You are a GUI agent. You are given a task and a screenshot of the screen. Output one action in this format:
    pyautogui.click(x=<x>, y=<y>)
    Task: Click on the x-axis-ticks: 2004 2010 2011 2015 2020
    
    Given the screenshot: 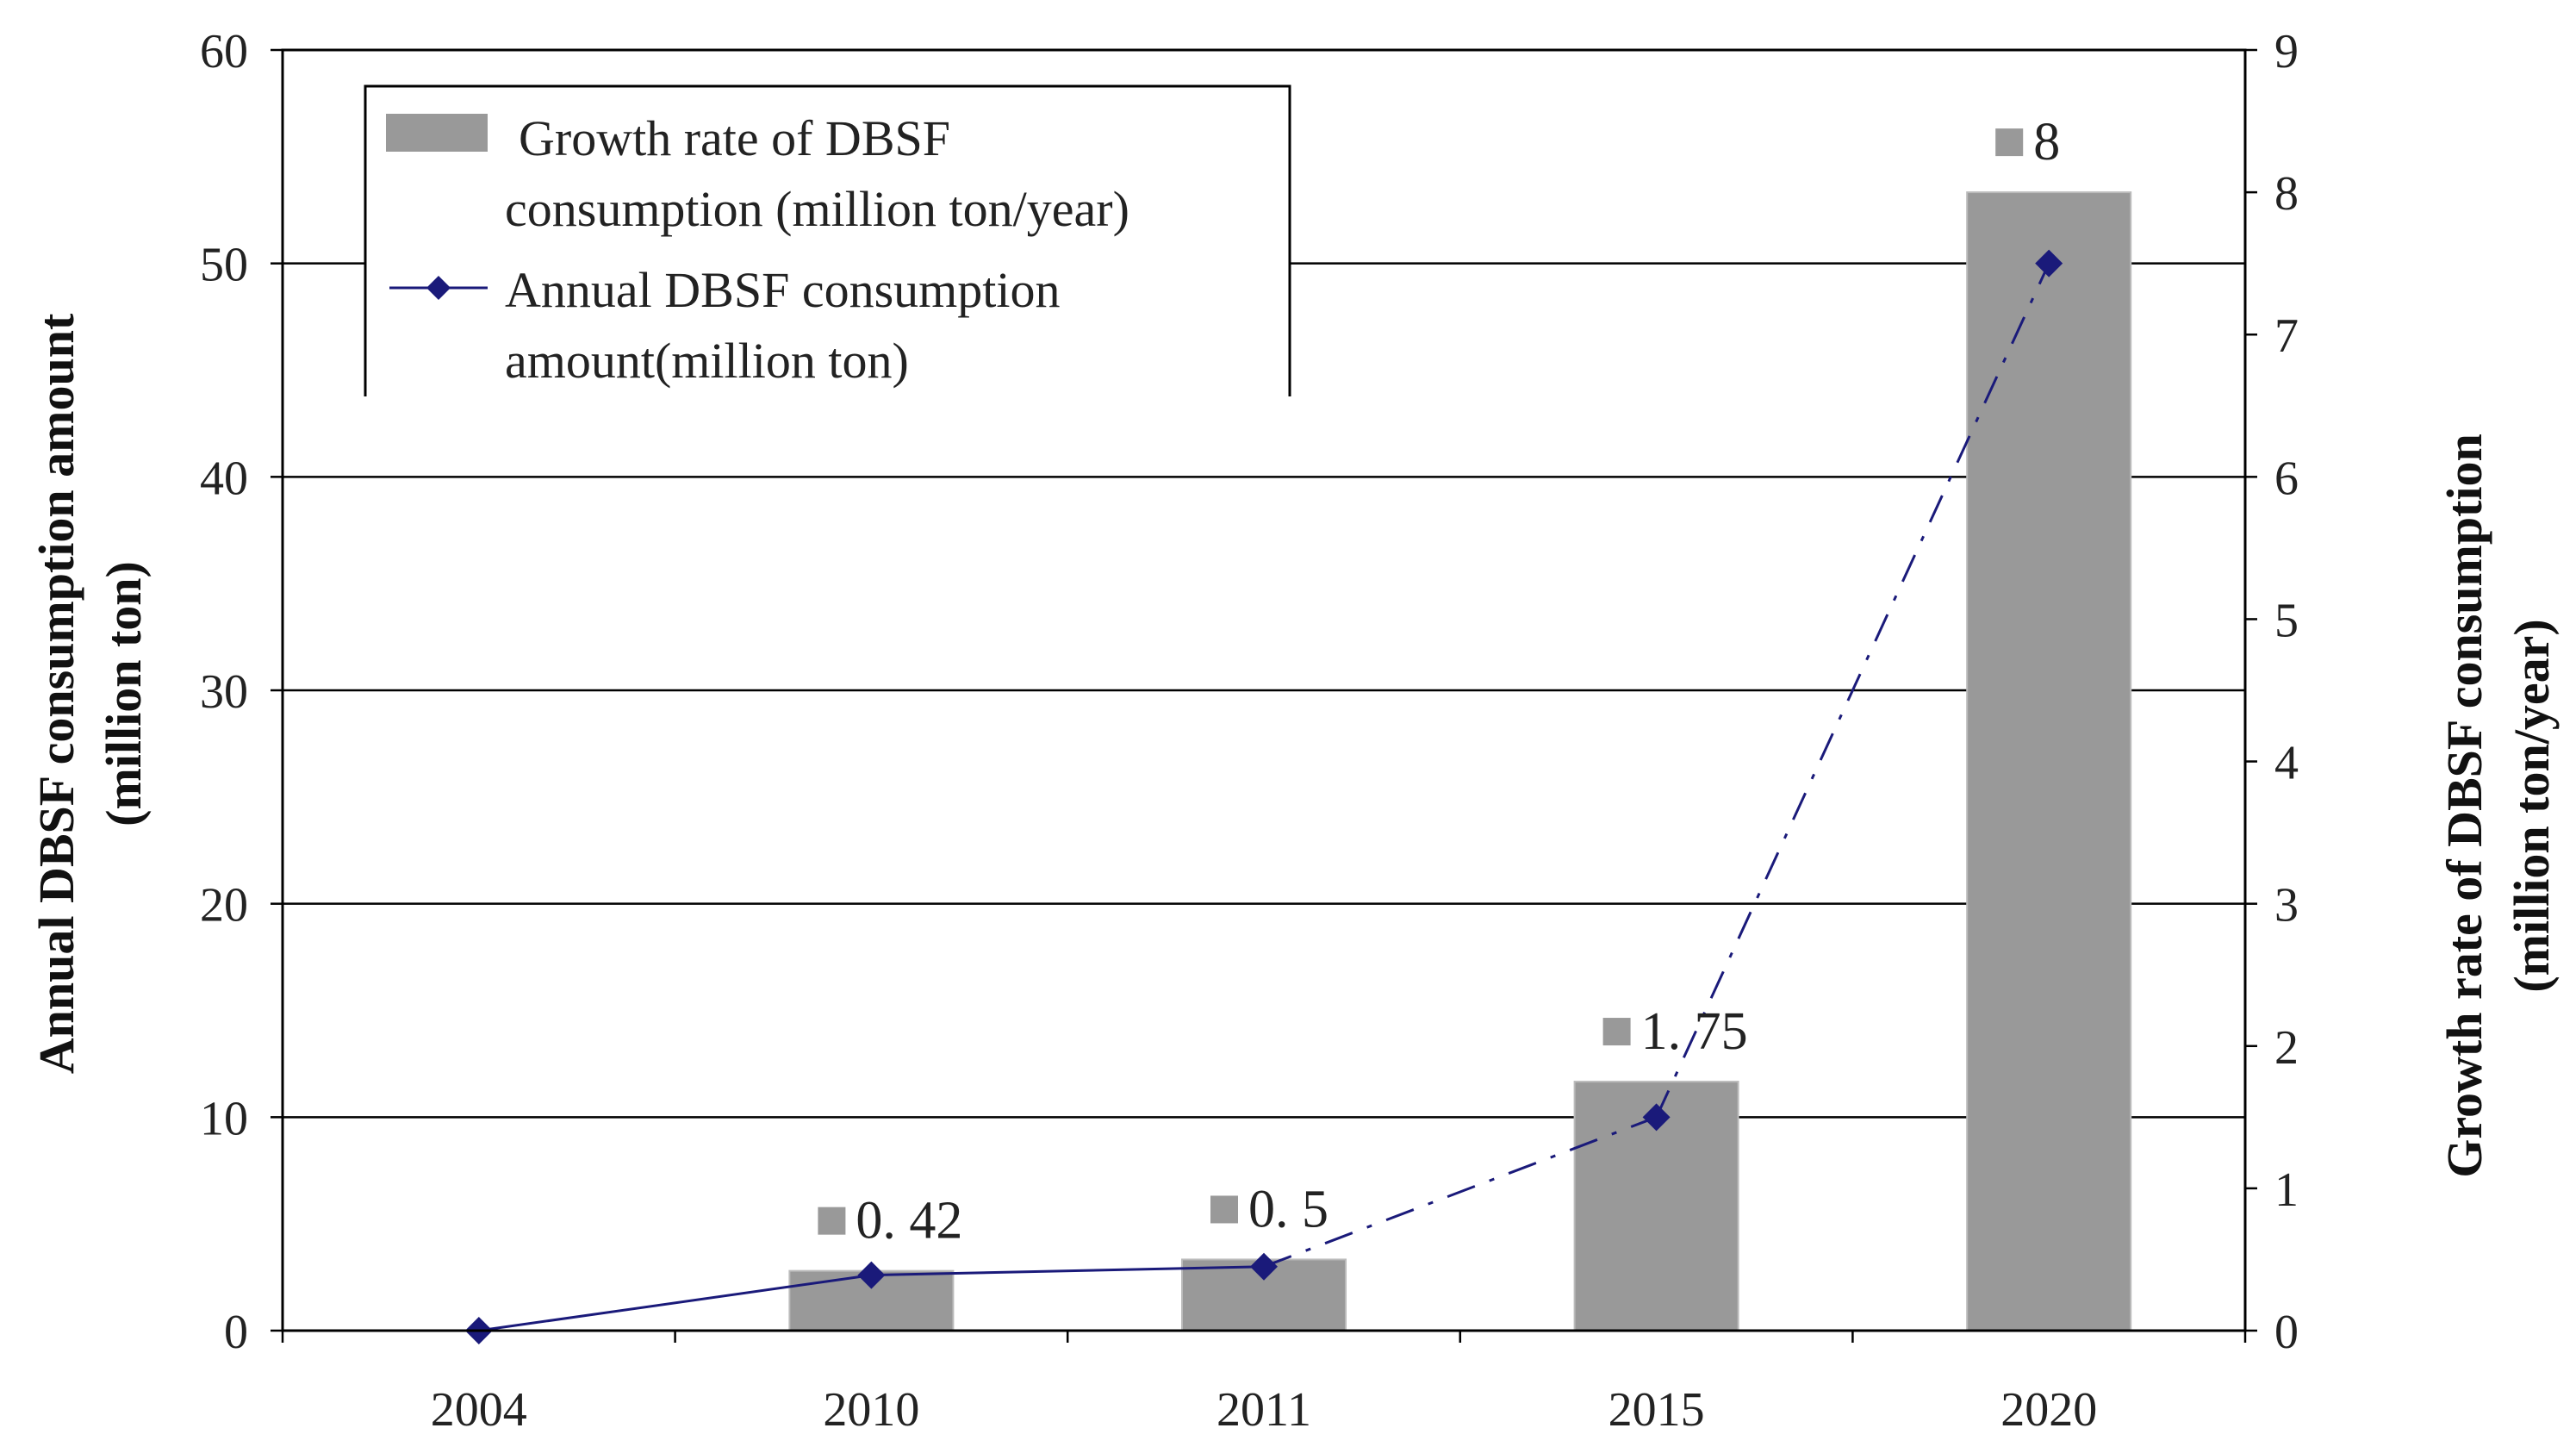 What is the action you would take?
    pyautogui.click(x=1264, y=1384)
    